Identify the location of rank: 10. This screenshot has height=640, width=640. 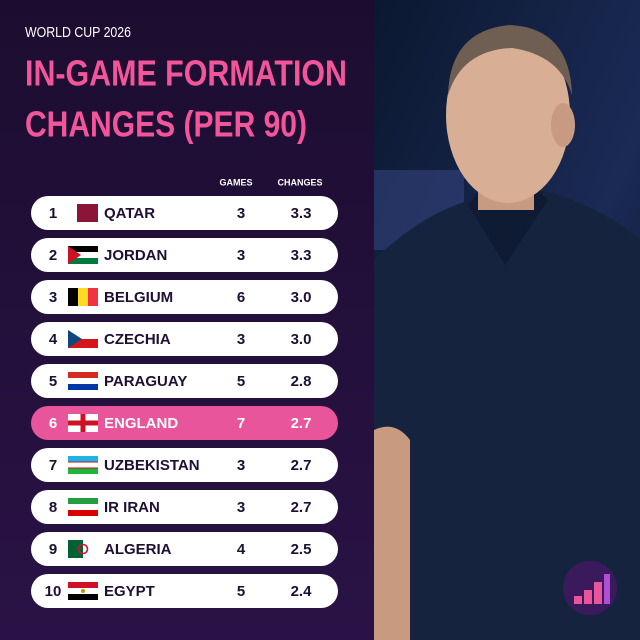
(53, 591).